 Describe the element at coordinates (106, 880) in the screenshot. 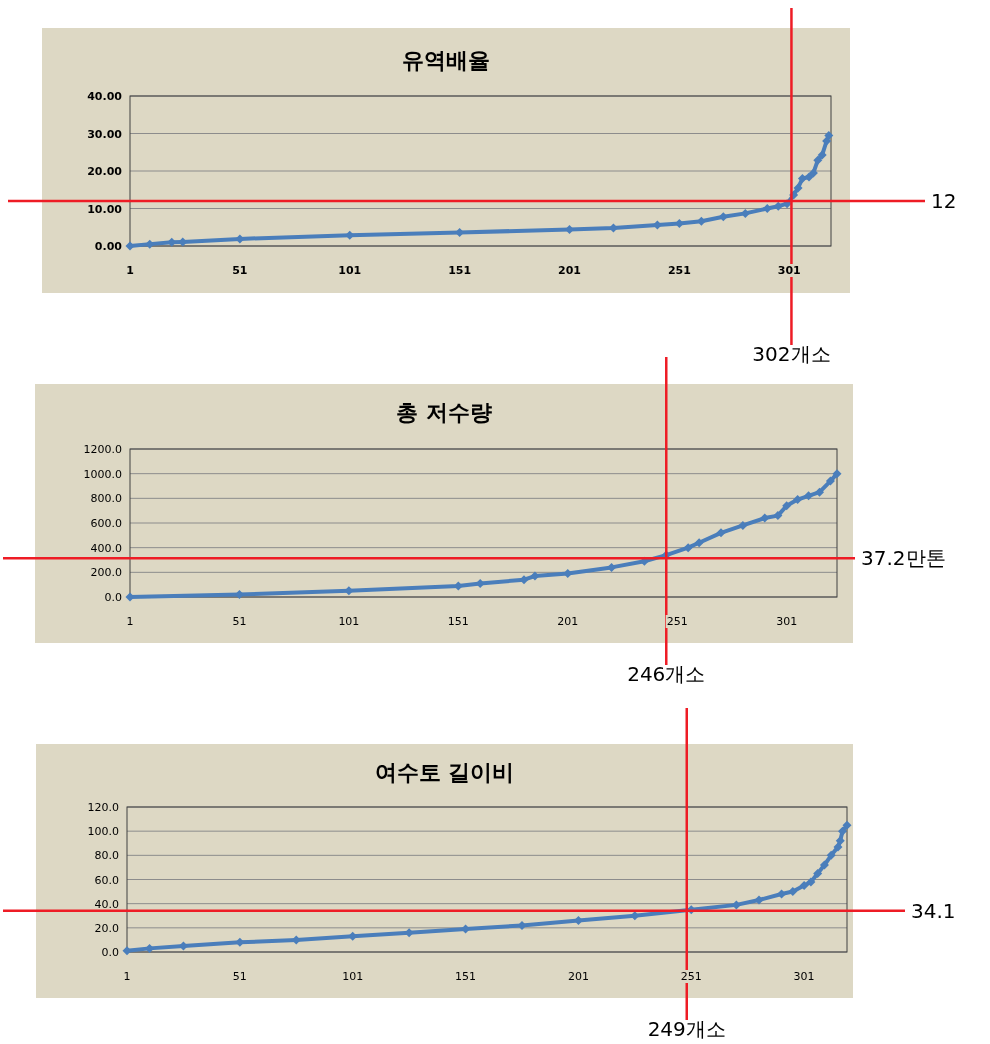

I see `y-tick-label: 60.0` at that location.